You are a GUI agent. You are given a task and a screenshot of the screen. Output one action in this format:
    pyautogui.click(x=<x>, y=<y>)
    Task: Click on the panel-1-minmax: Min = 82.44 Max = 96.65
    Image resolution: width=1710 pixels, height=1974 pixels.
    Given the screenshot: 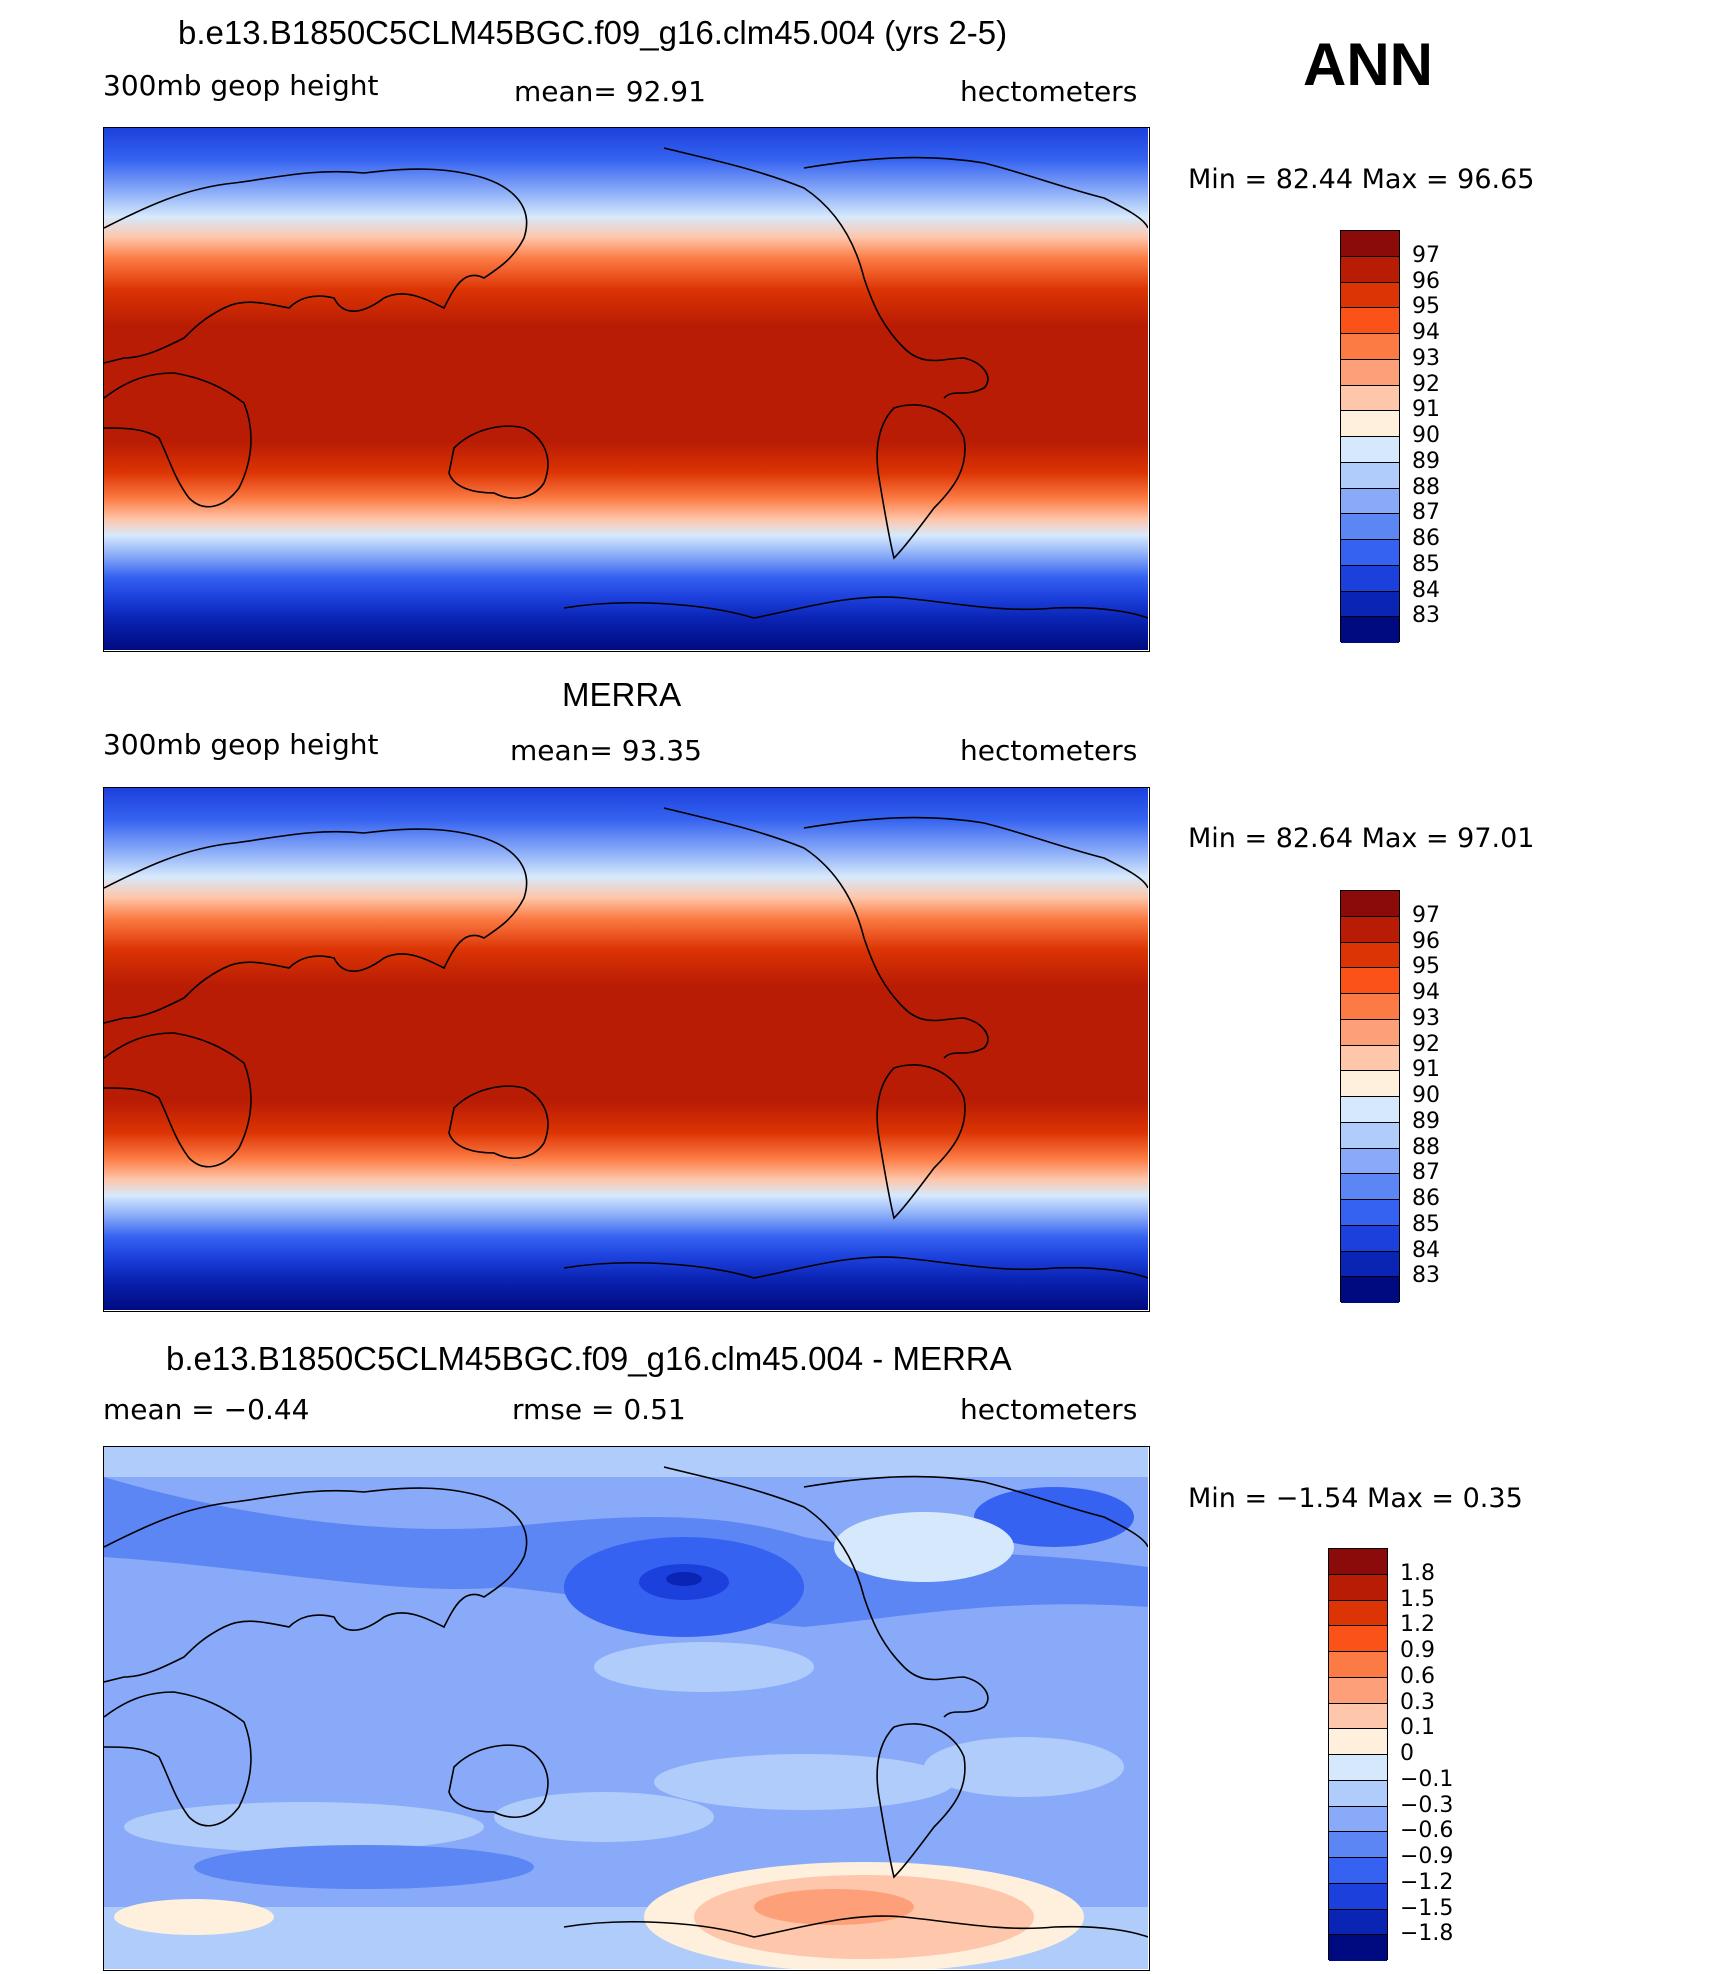 What is the action you would take?
    pyautogui.click(x=1361, y=179)
    